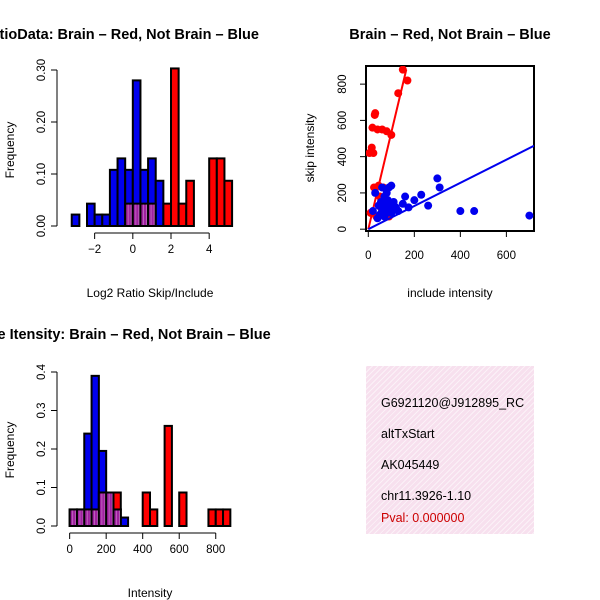  What do you see at coordinates (42, 174) in the screenshot?
I see `ratio-hist-y-tick-label: 0.10` at bounding box center [42, 174].